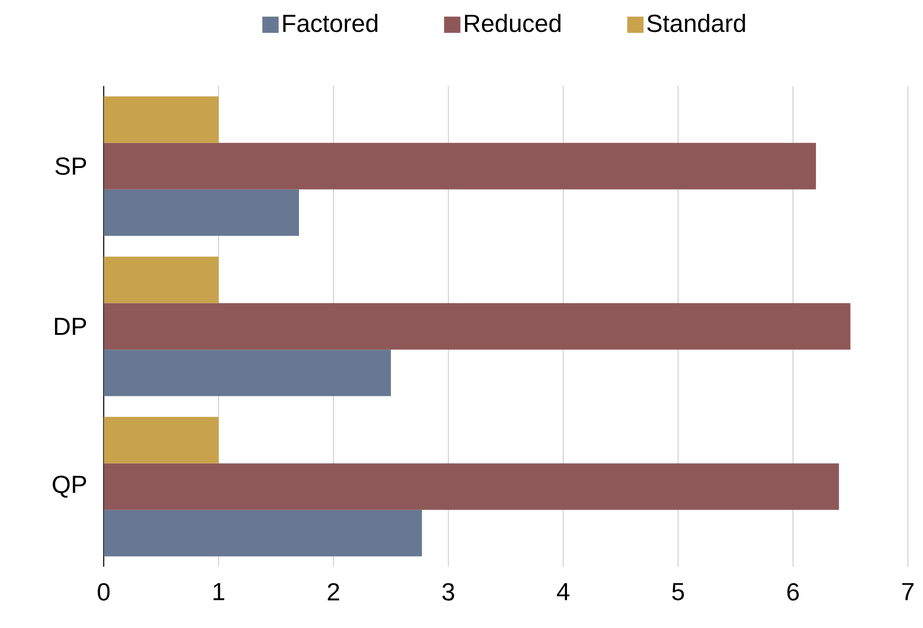 The width and height of the screenshot is (923, 628). What do you see at coordinates (908, 591) in the screenshot?
I see `x-tick-label: 7` at bounding box center [908, 591].